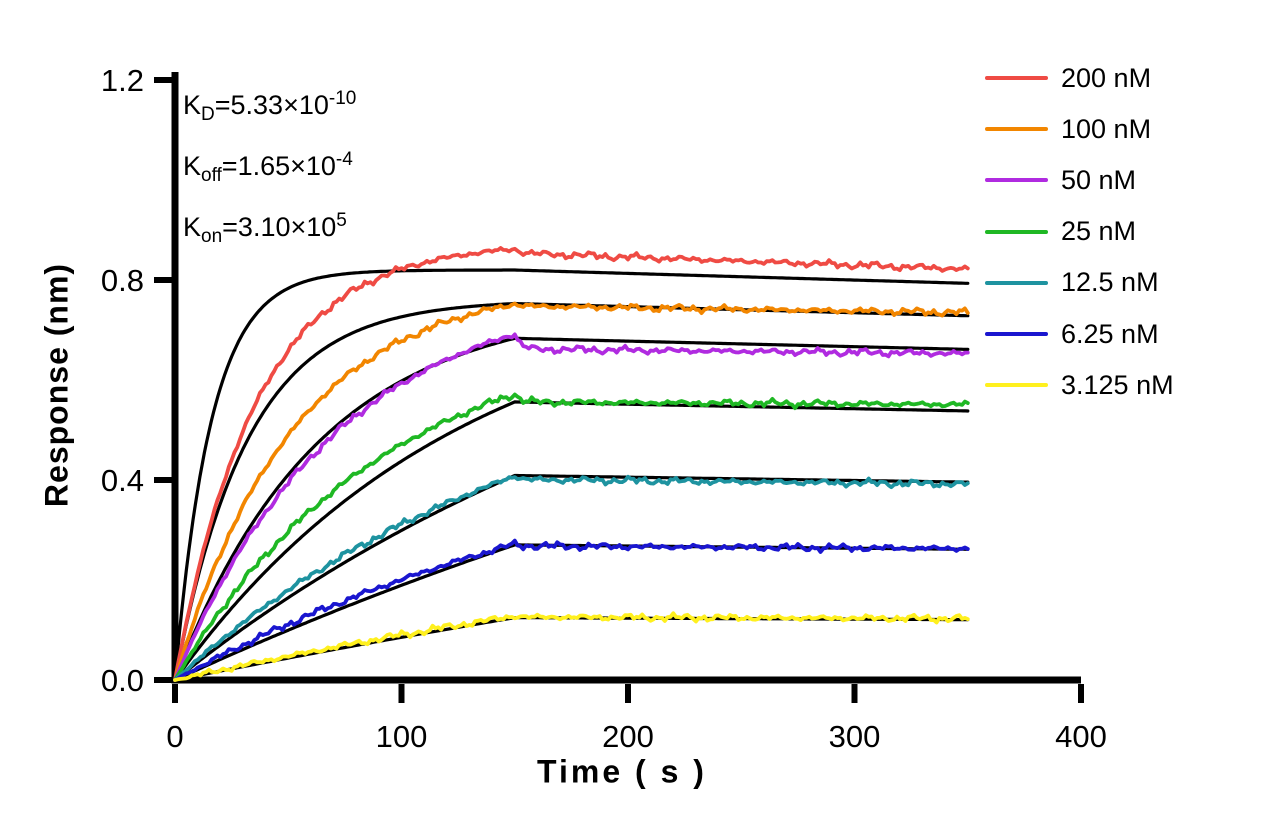 The image size is (1269, 832). What do you see at coordinates (265, 228) in the screenshot?
I see `kon-annotation: Kon=3.10×105` at bounding box center [265, 228].